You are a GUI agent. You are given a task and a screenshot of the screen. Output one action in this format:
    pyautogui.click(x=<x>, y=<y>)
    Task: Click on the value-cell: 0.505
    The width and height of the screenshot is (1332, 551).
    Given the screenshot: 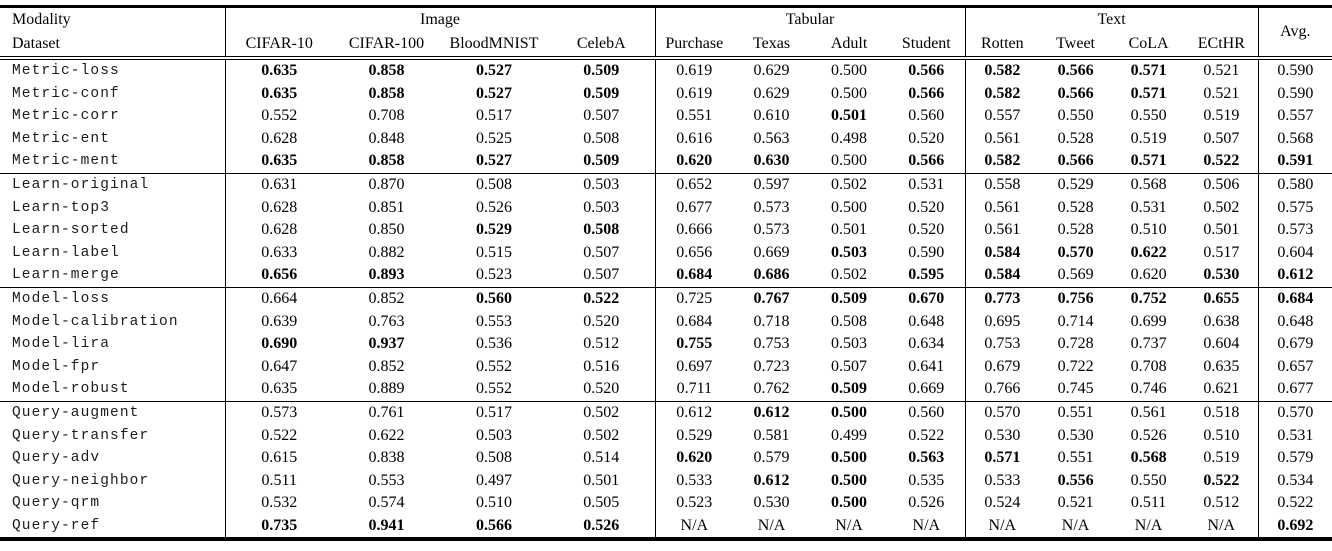 What is the action you would take?
    pyautogui.click(x=601, y=503)
    